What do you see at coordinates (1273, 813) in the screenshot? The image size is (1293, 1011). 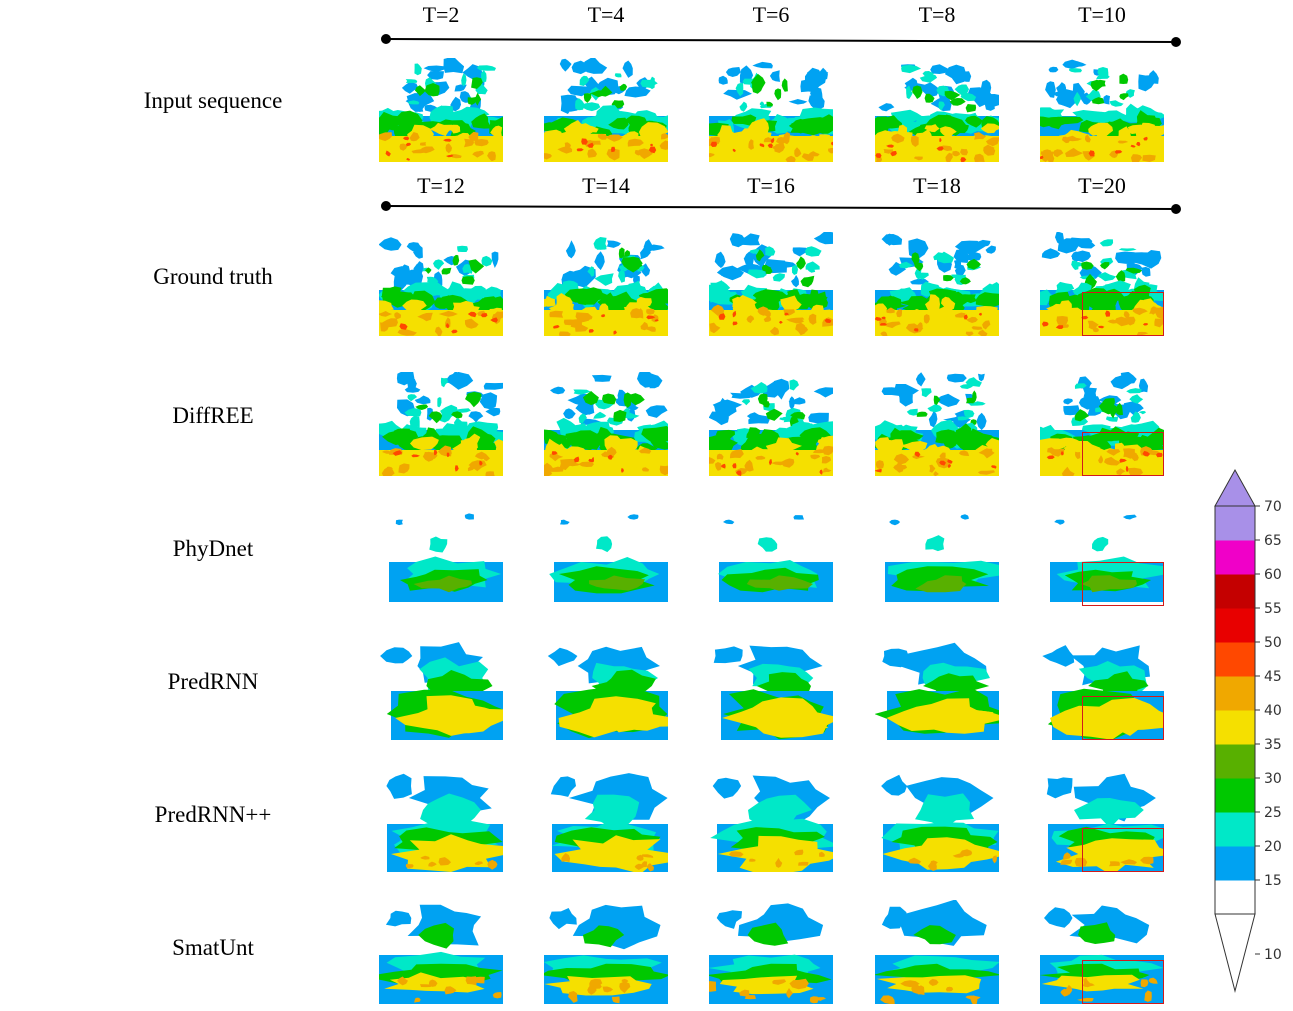 I see `colorbar-tick-25: 25` at bounding box center [1273, 813].